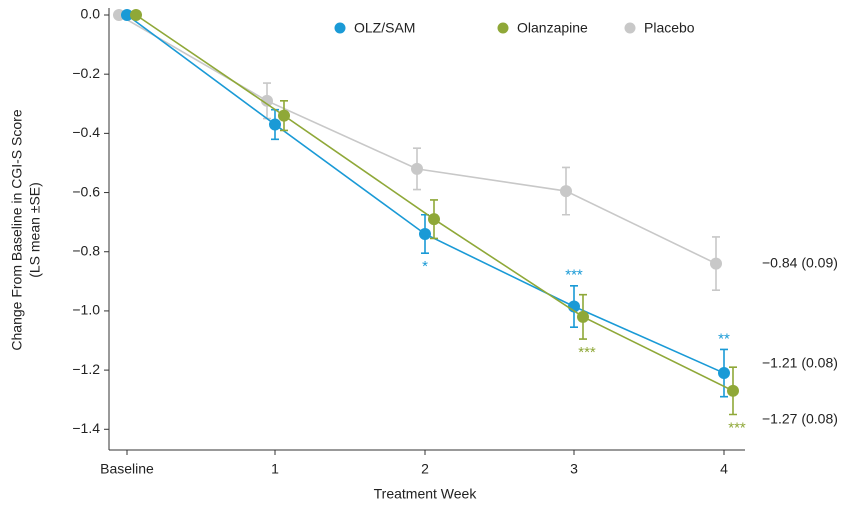  What do you see at coordinates (86, 73) in the screenshot?
I see `y-tick-label: −0.2` at bounding box center [86, 73].